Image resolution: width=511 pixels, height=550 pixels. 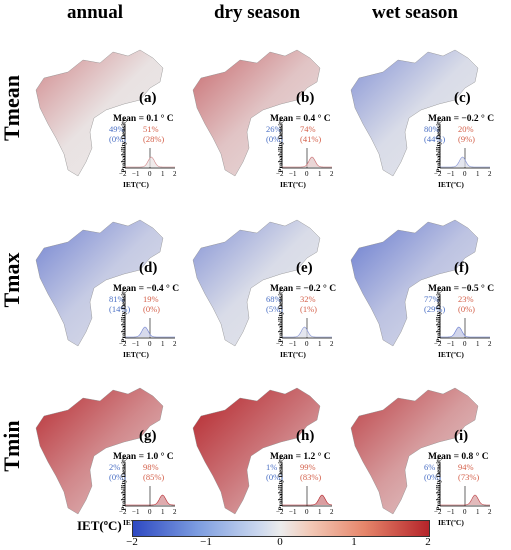 What do you see at coordinates (12, 446) in the screenshot?
I see `row-label-tmin: Tmin` at bounding box center [12, 446].